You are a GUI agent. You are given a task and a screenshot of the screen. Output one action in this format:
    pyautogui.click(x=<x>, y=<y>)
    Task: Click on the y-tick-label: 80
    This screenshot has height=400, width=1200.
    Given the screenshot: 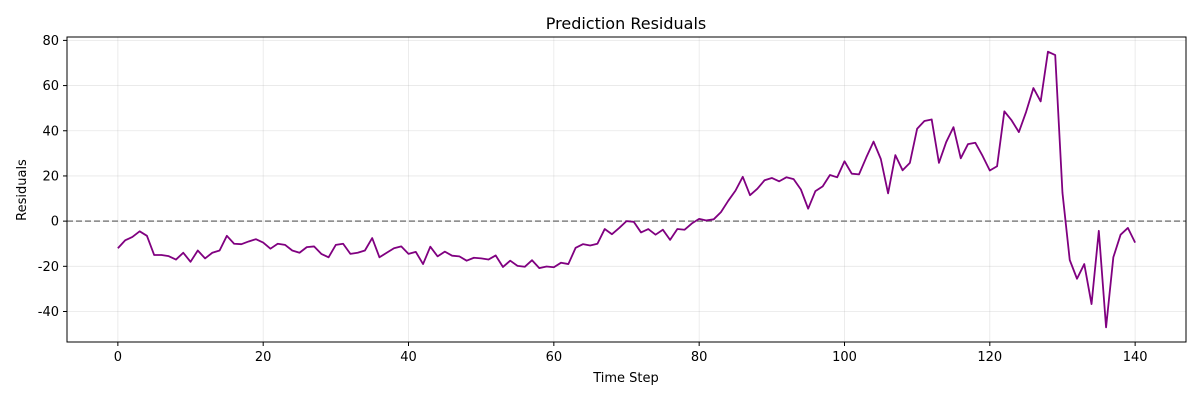 What is the action you would take?
    pyautogui.click(x=50, y=41)
    